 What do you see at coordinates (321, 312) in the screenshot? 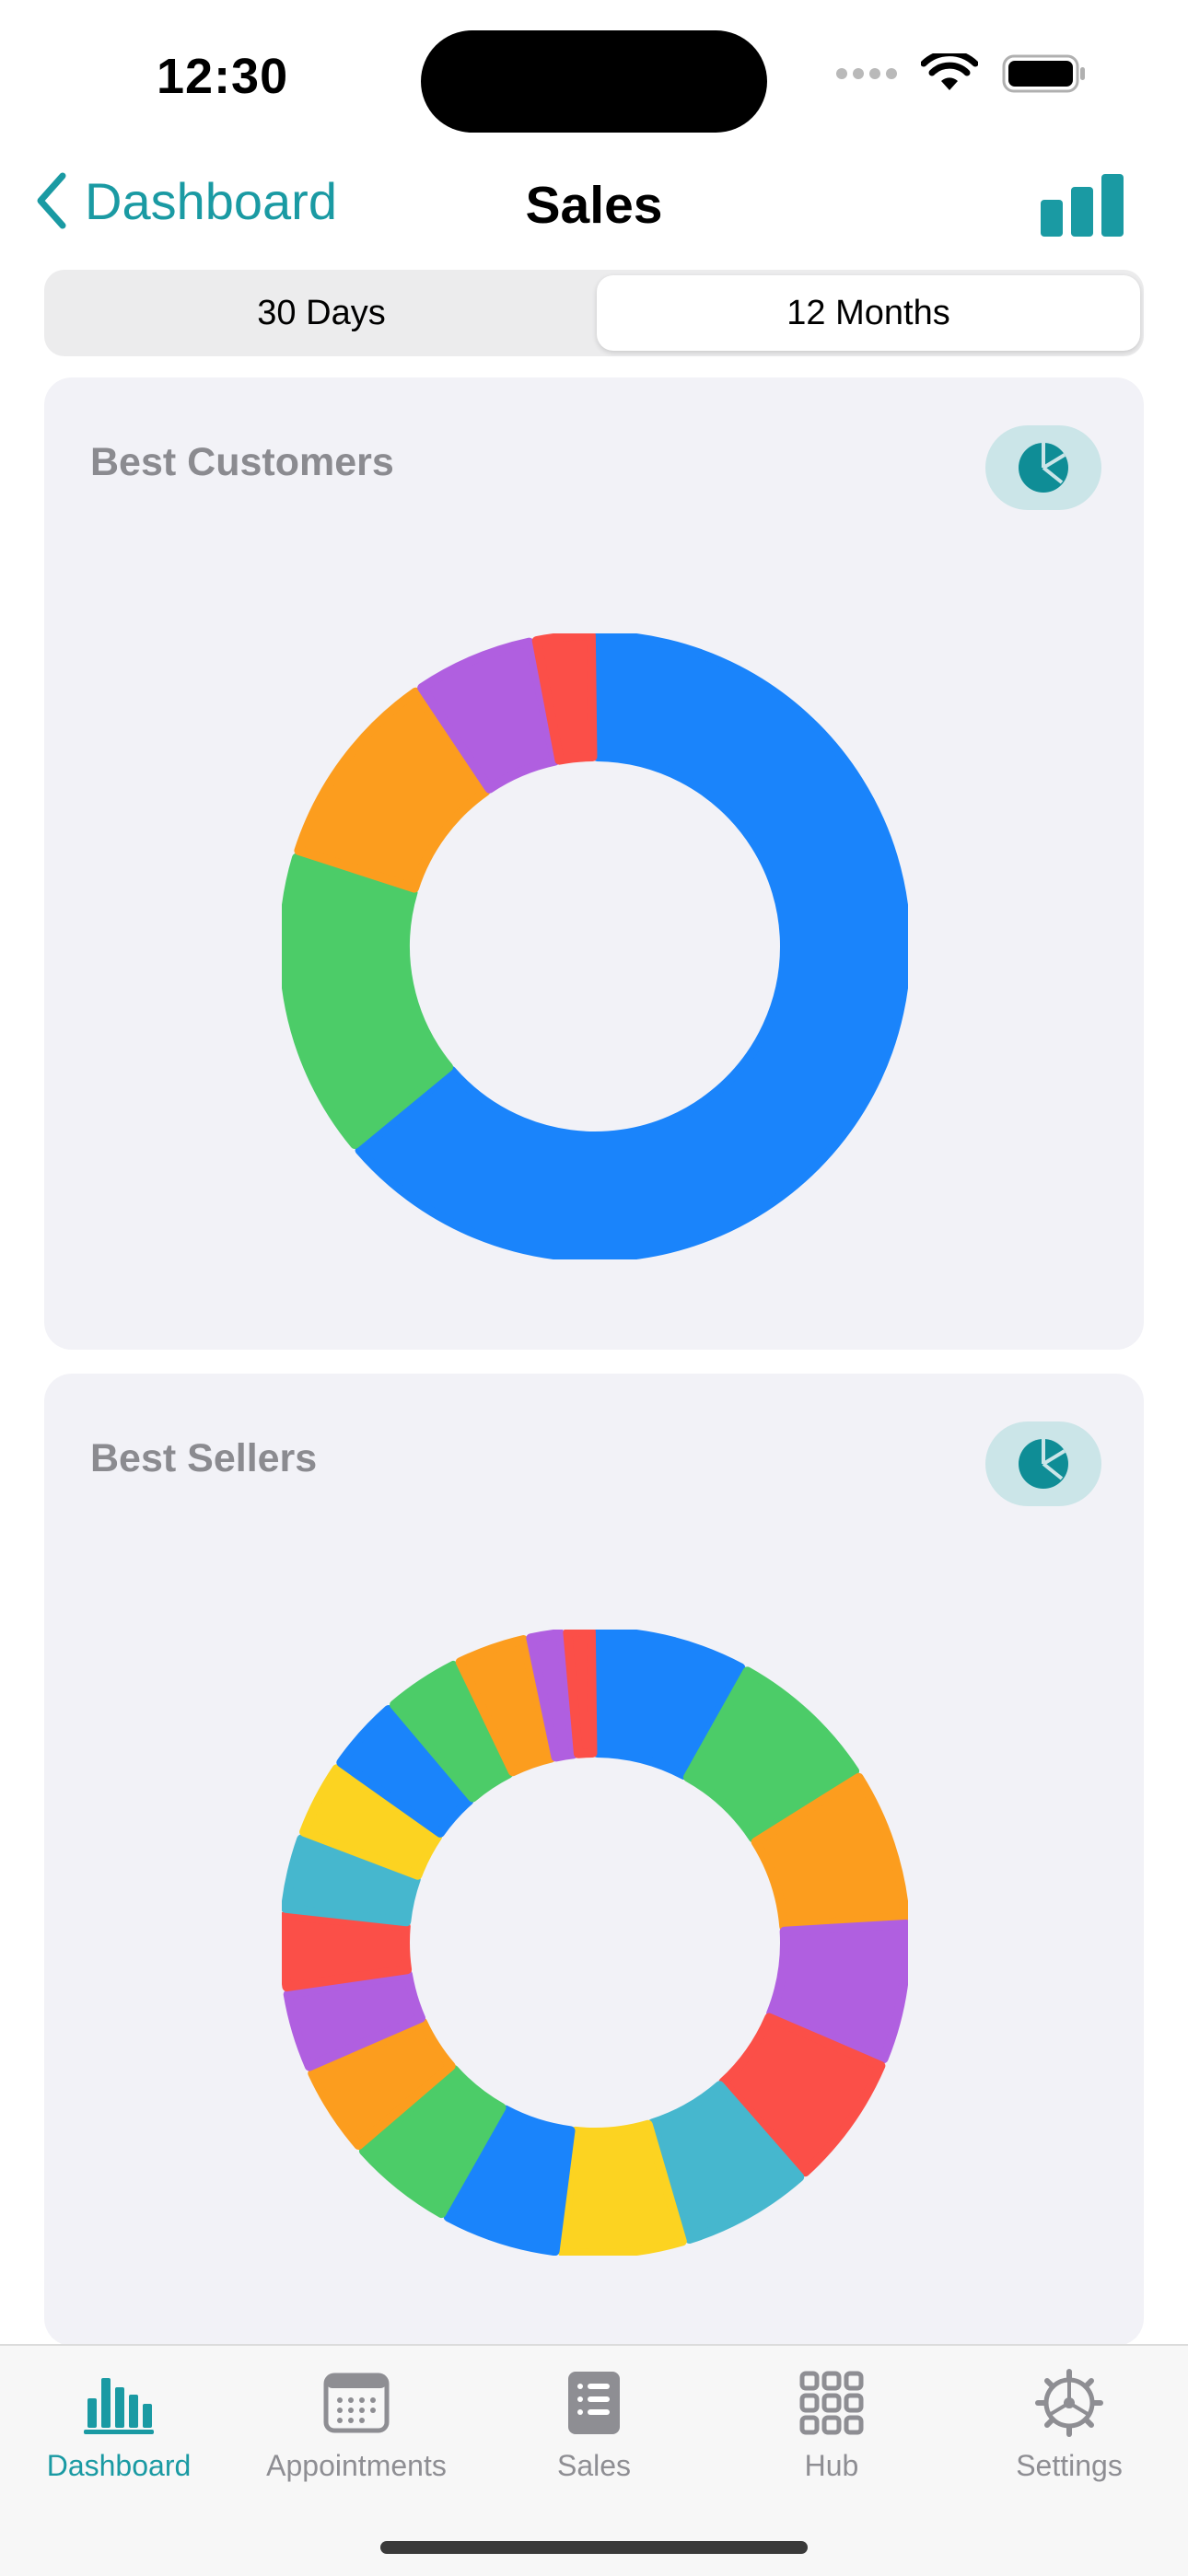
I see `segment-30-days: 30 Days` at bounding box center [321, 312].